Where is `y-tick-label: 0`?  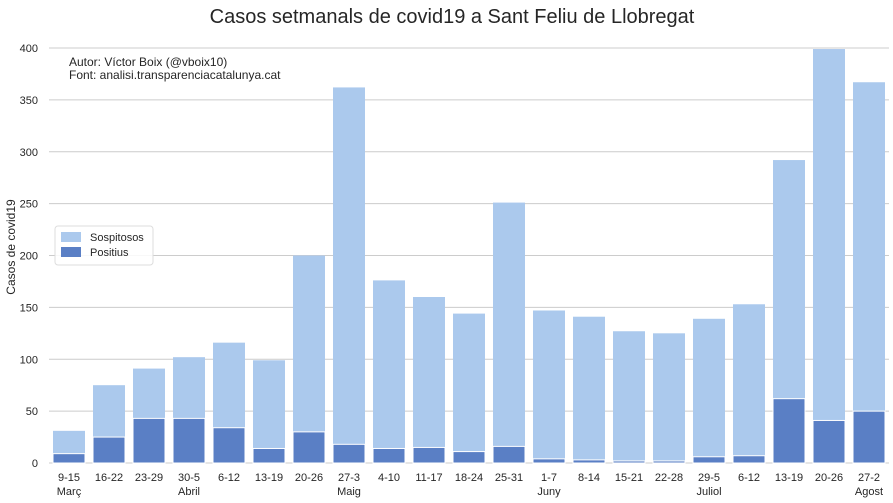
y-tick-label: 0 is located at coordinates (35, 464).